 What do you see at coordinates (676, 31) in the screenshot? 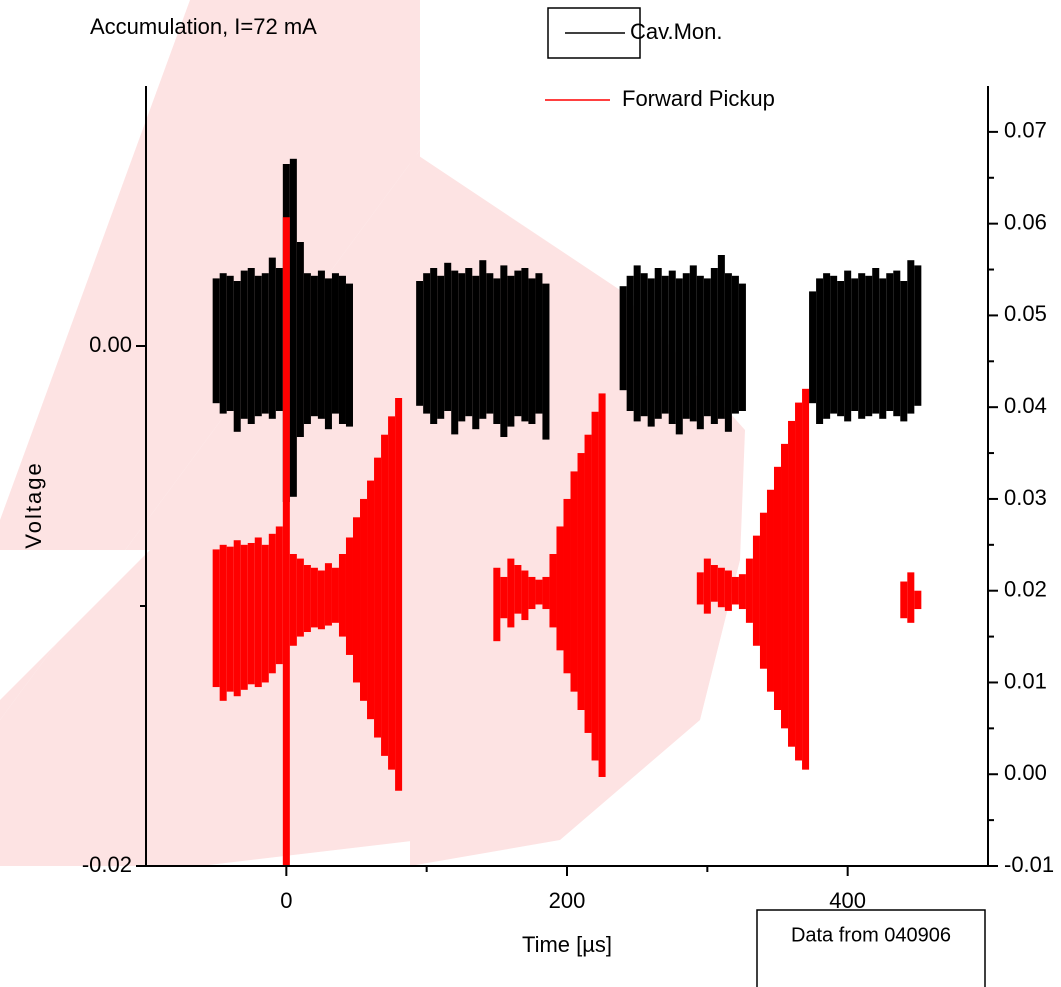
I see `legend-label: Cav.Mon.` at bounding box center [676, 31].